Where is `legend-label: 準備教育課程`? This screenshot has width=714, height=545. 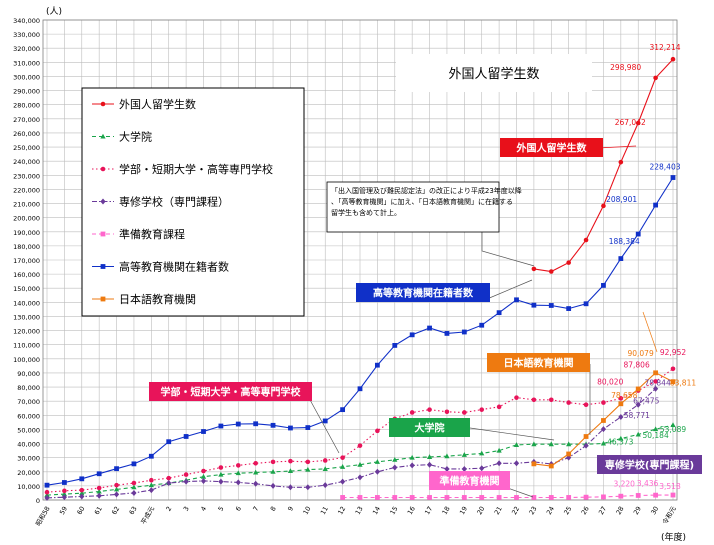 legend-label: 準備教育課程 is located at coordinates (152, 234).